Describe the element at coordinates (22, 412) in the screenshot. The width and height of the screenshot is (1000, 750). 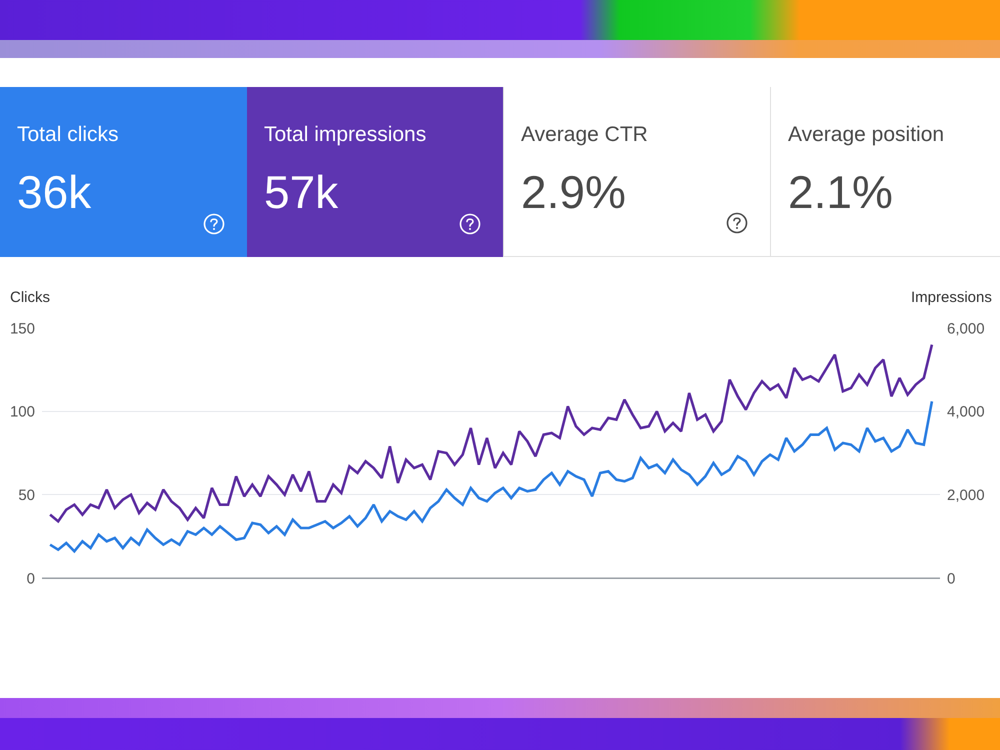
I see `y-tick-label: 100` at that location.